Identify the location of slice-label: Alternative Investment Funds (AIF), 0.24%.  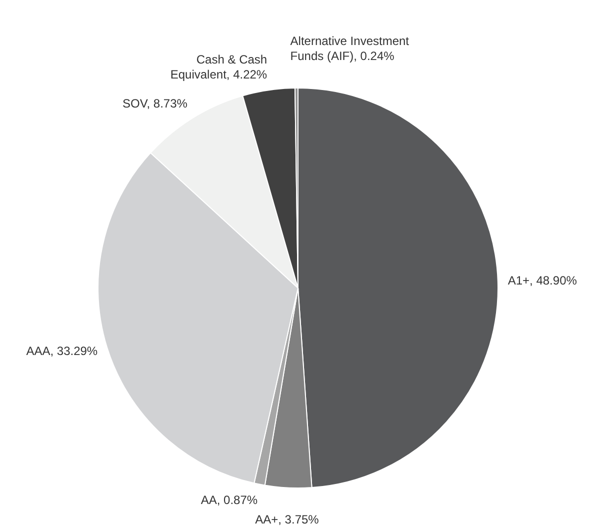
(350, 49).